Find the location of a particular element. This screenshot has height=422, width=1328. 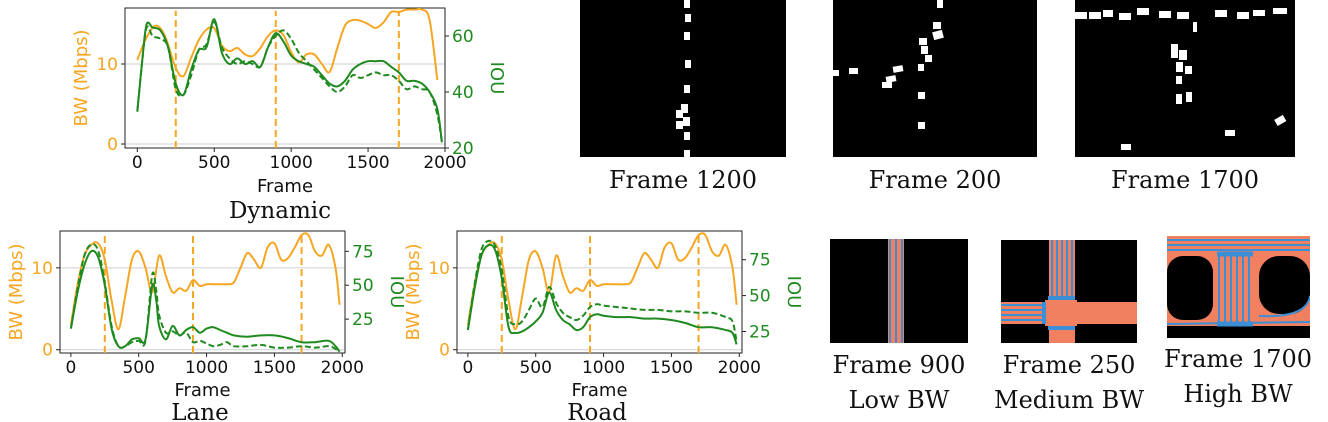

chart-lane-series-2-right-dashed is located at coordinates (205, 298).